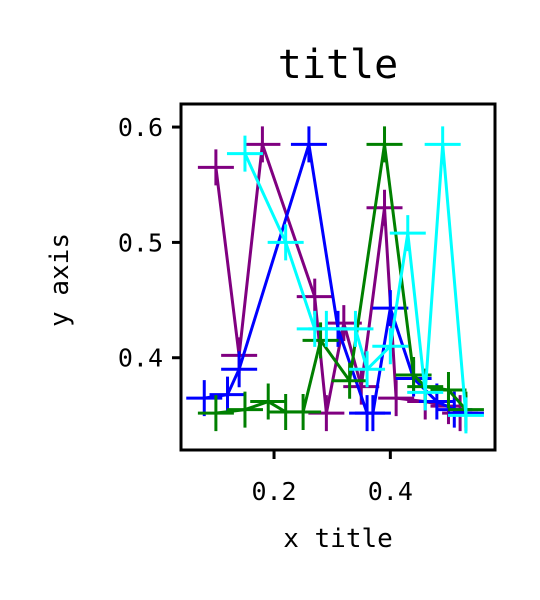 The image size is (540, 600). I want to click on y-tick-label: 0.4, so click(140, 358).